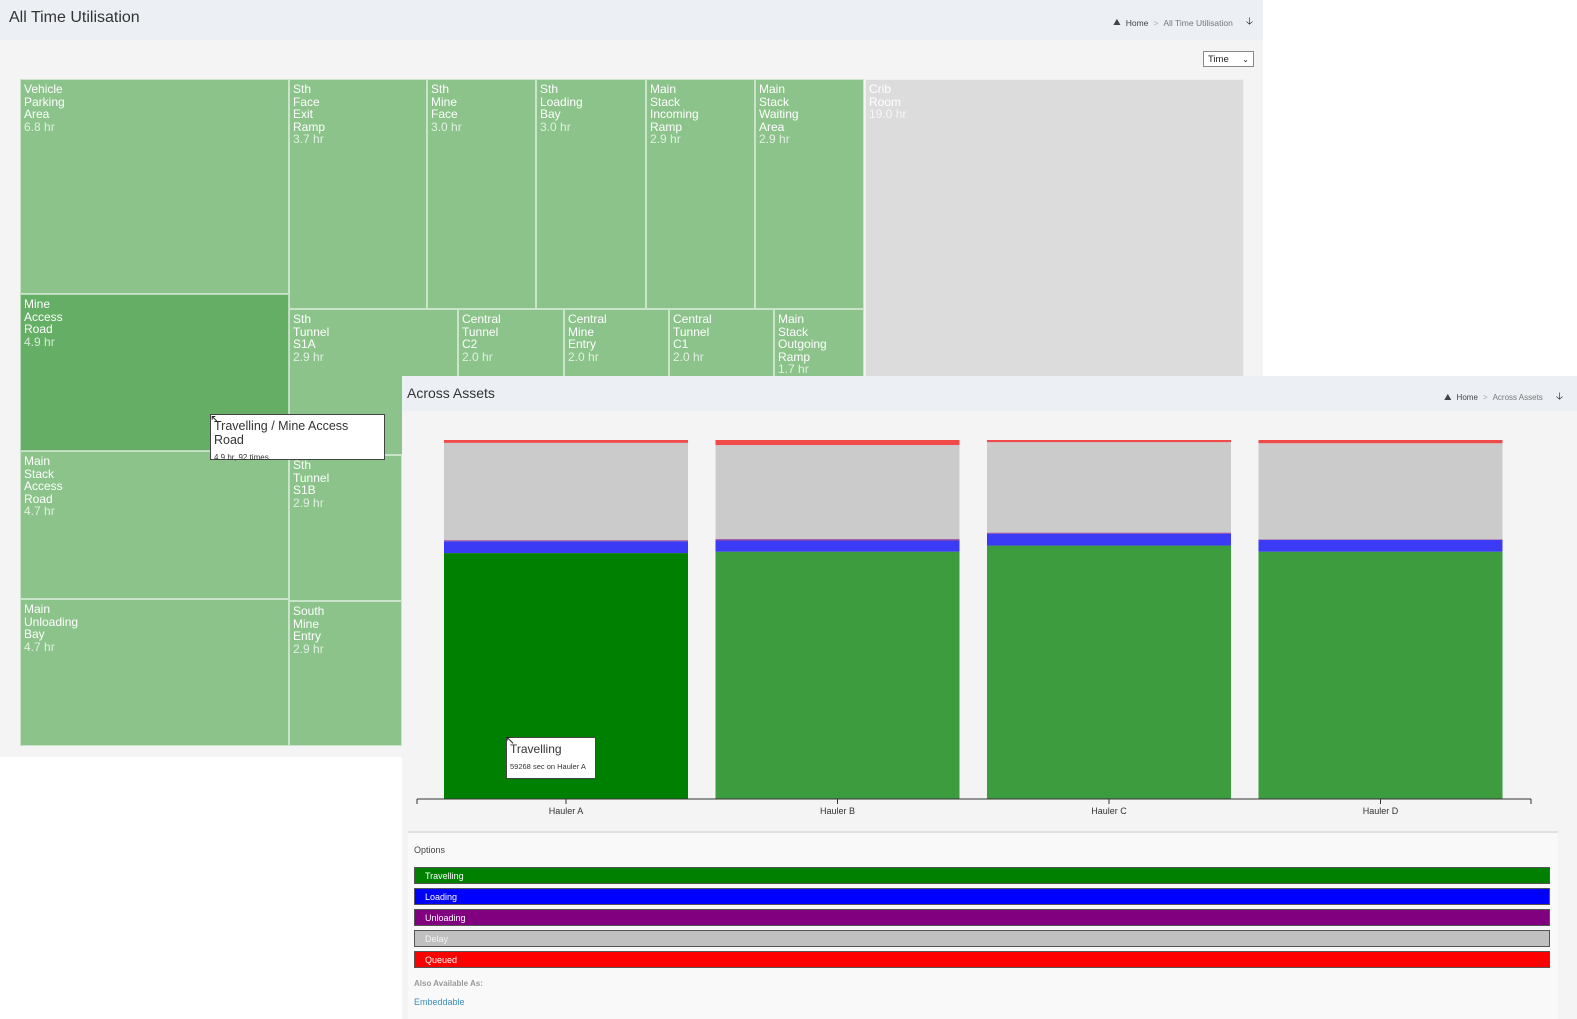 Image resolution: width=1577 pixels, height=1019 pixels. I want to click on chevron-down-icon: ⌄, so click(1245, 59).